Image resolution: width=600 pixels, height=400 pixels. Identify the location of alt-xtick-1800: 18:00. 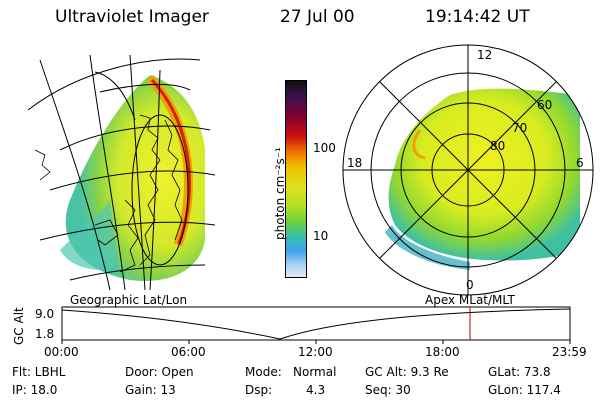
(442, 352).